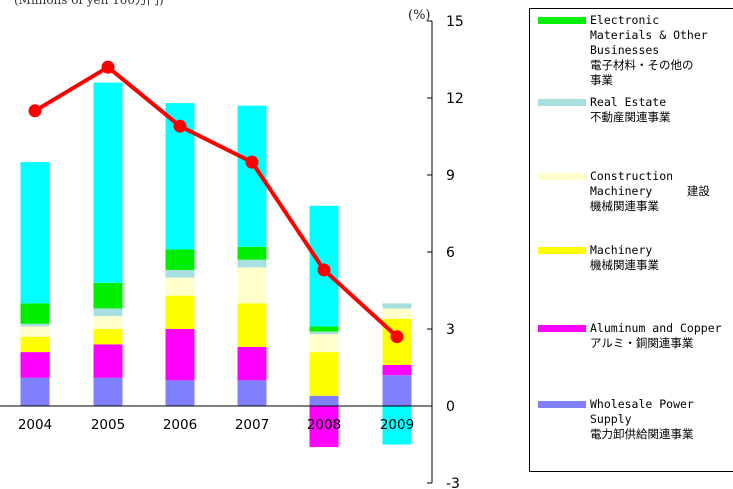 This screenshot has height=489, width=733. Describe the element at coordinates (108, 391) in the screenshot. I see `bar-2005-s0` at that location.